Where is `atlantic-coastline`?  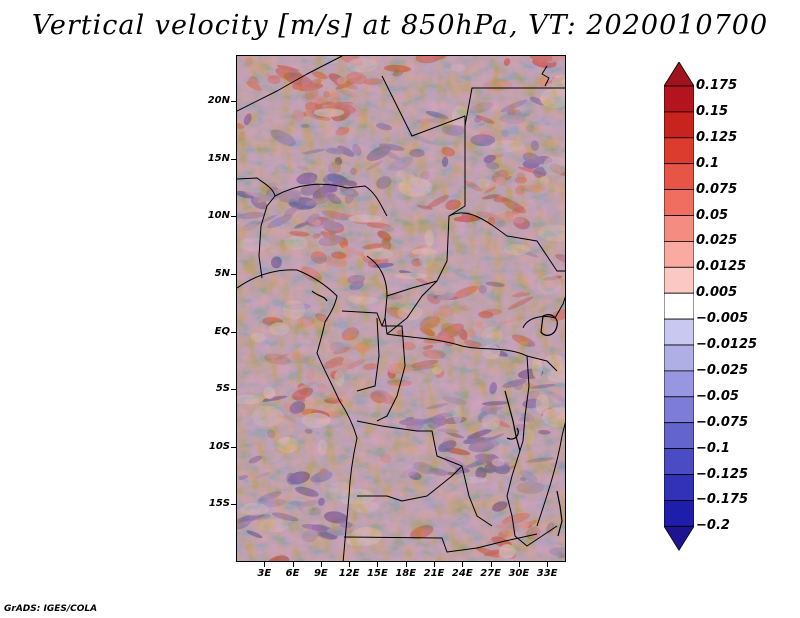 atlantic-coastline is located at coordinates (297, 415).